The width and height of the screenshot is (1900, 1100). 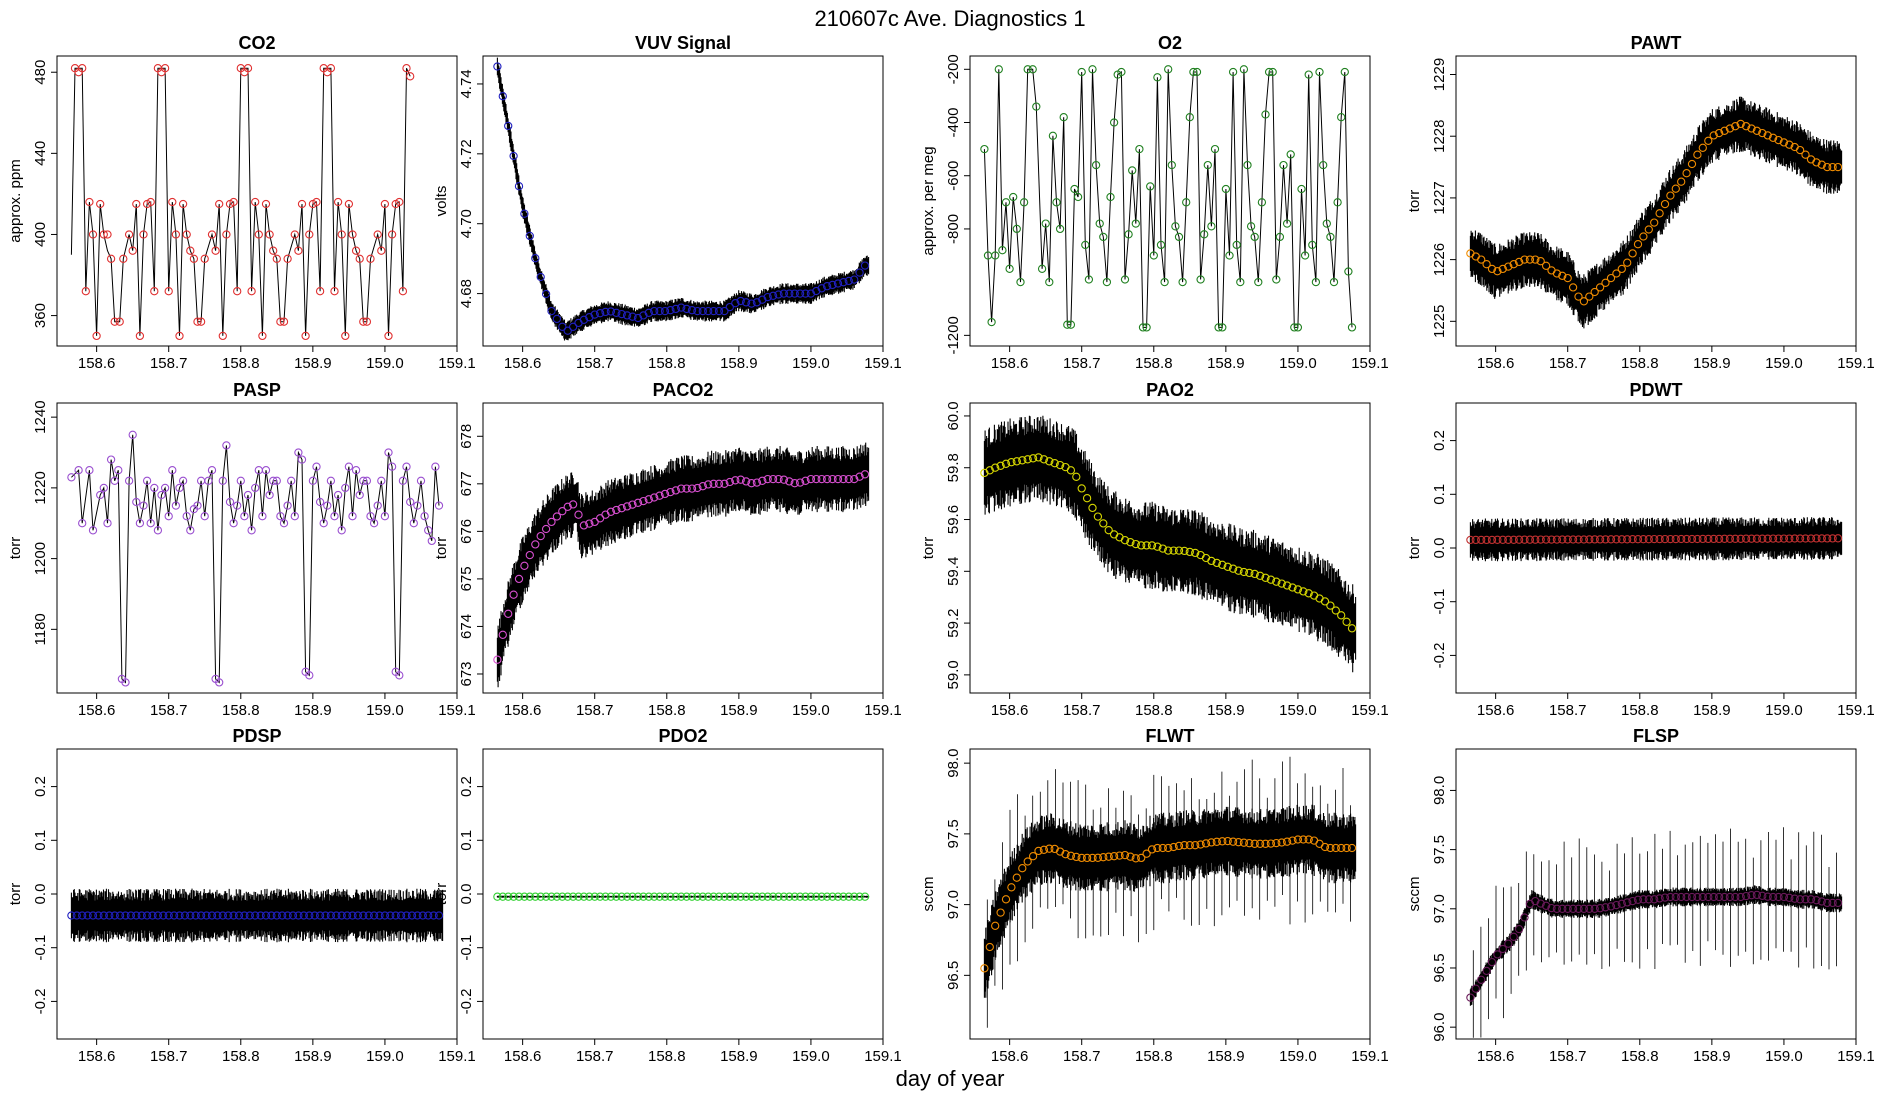 What do you see at coordinates (466, 153) in the screenshot?
I see `y-tick-label: 4.72` at bounding box center [466, 153].